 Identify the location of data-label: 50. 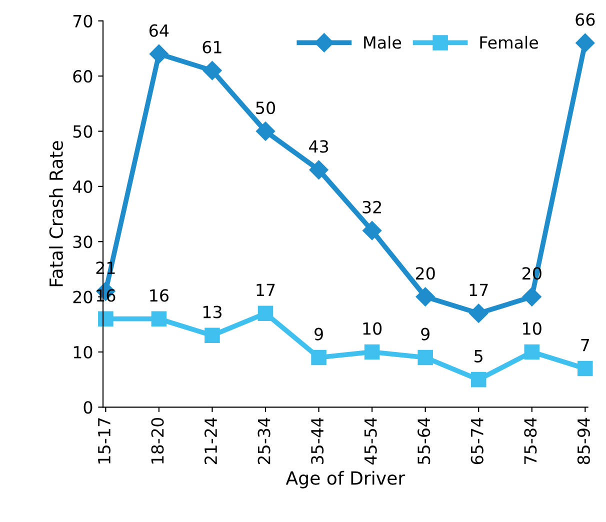
(266, 108).